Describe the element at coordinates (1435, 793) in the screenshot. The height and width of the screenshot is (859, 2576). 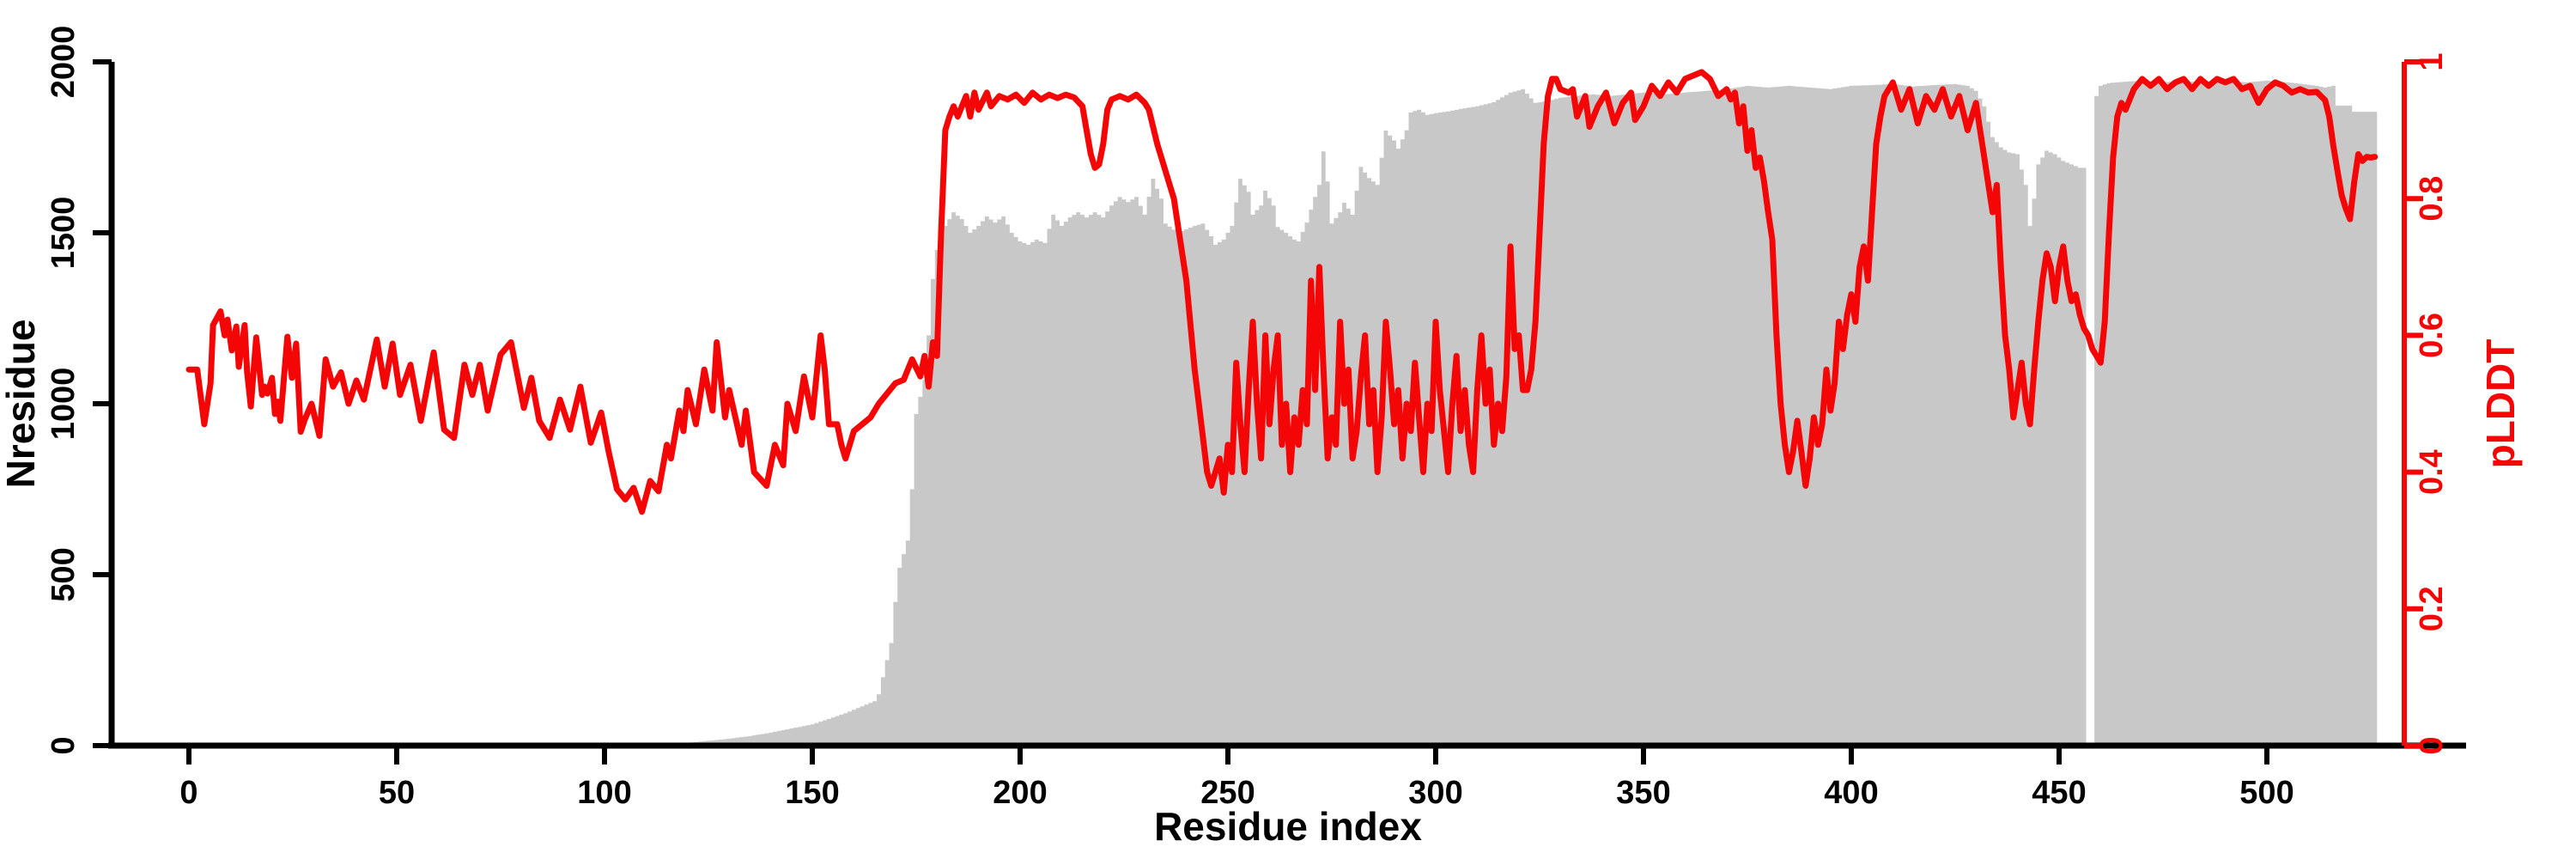
I see `x-tick-label: 300` at that location.